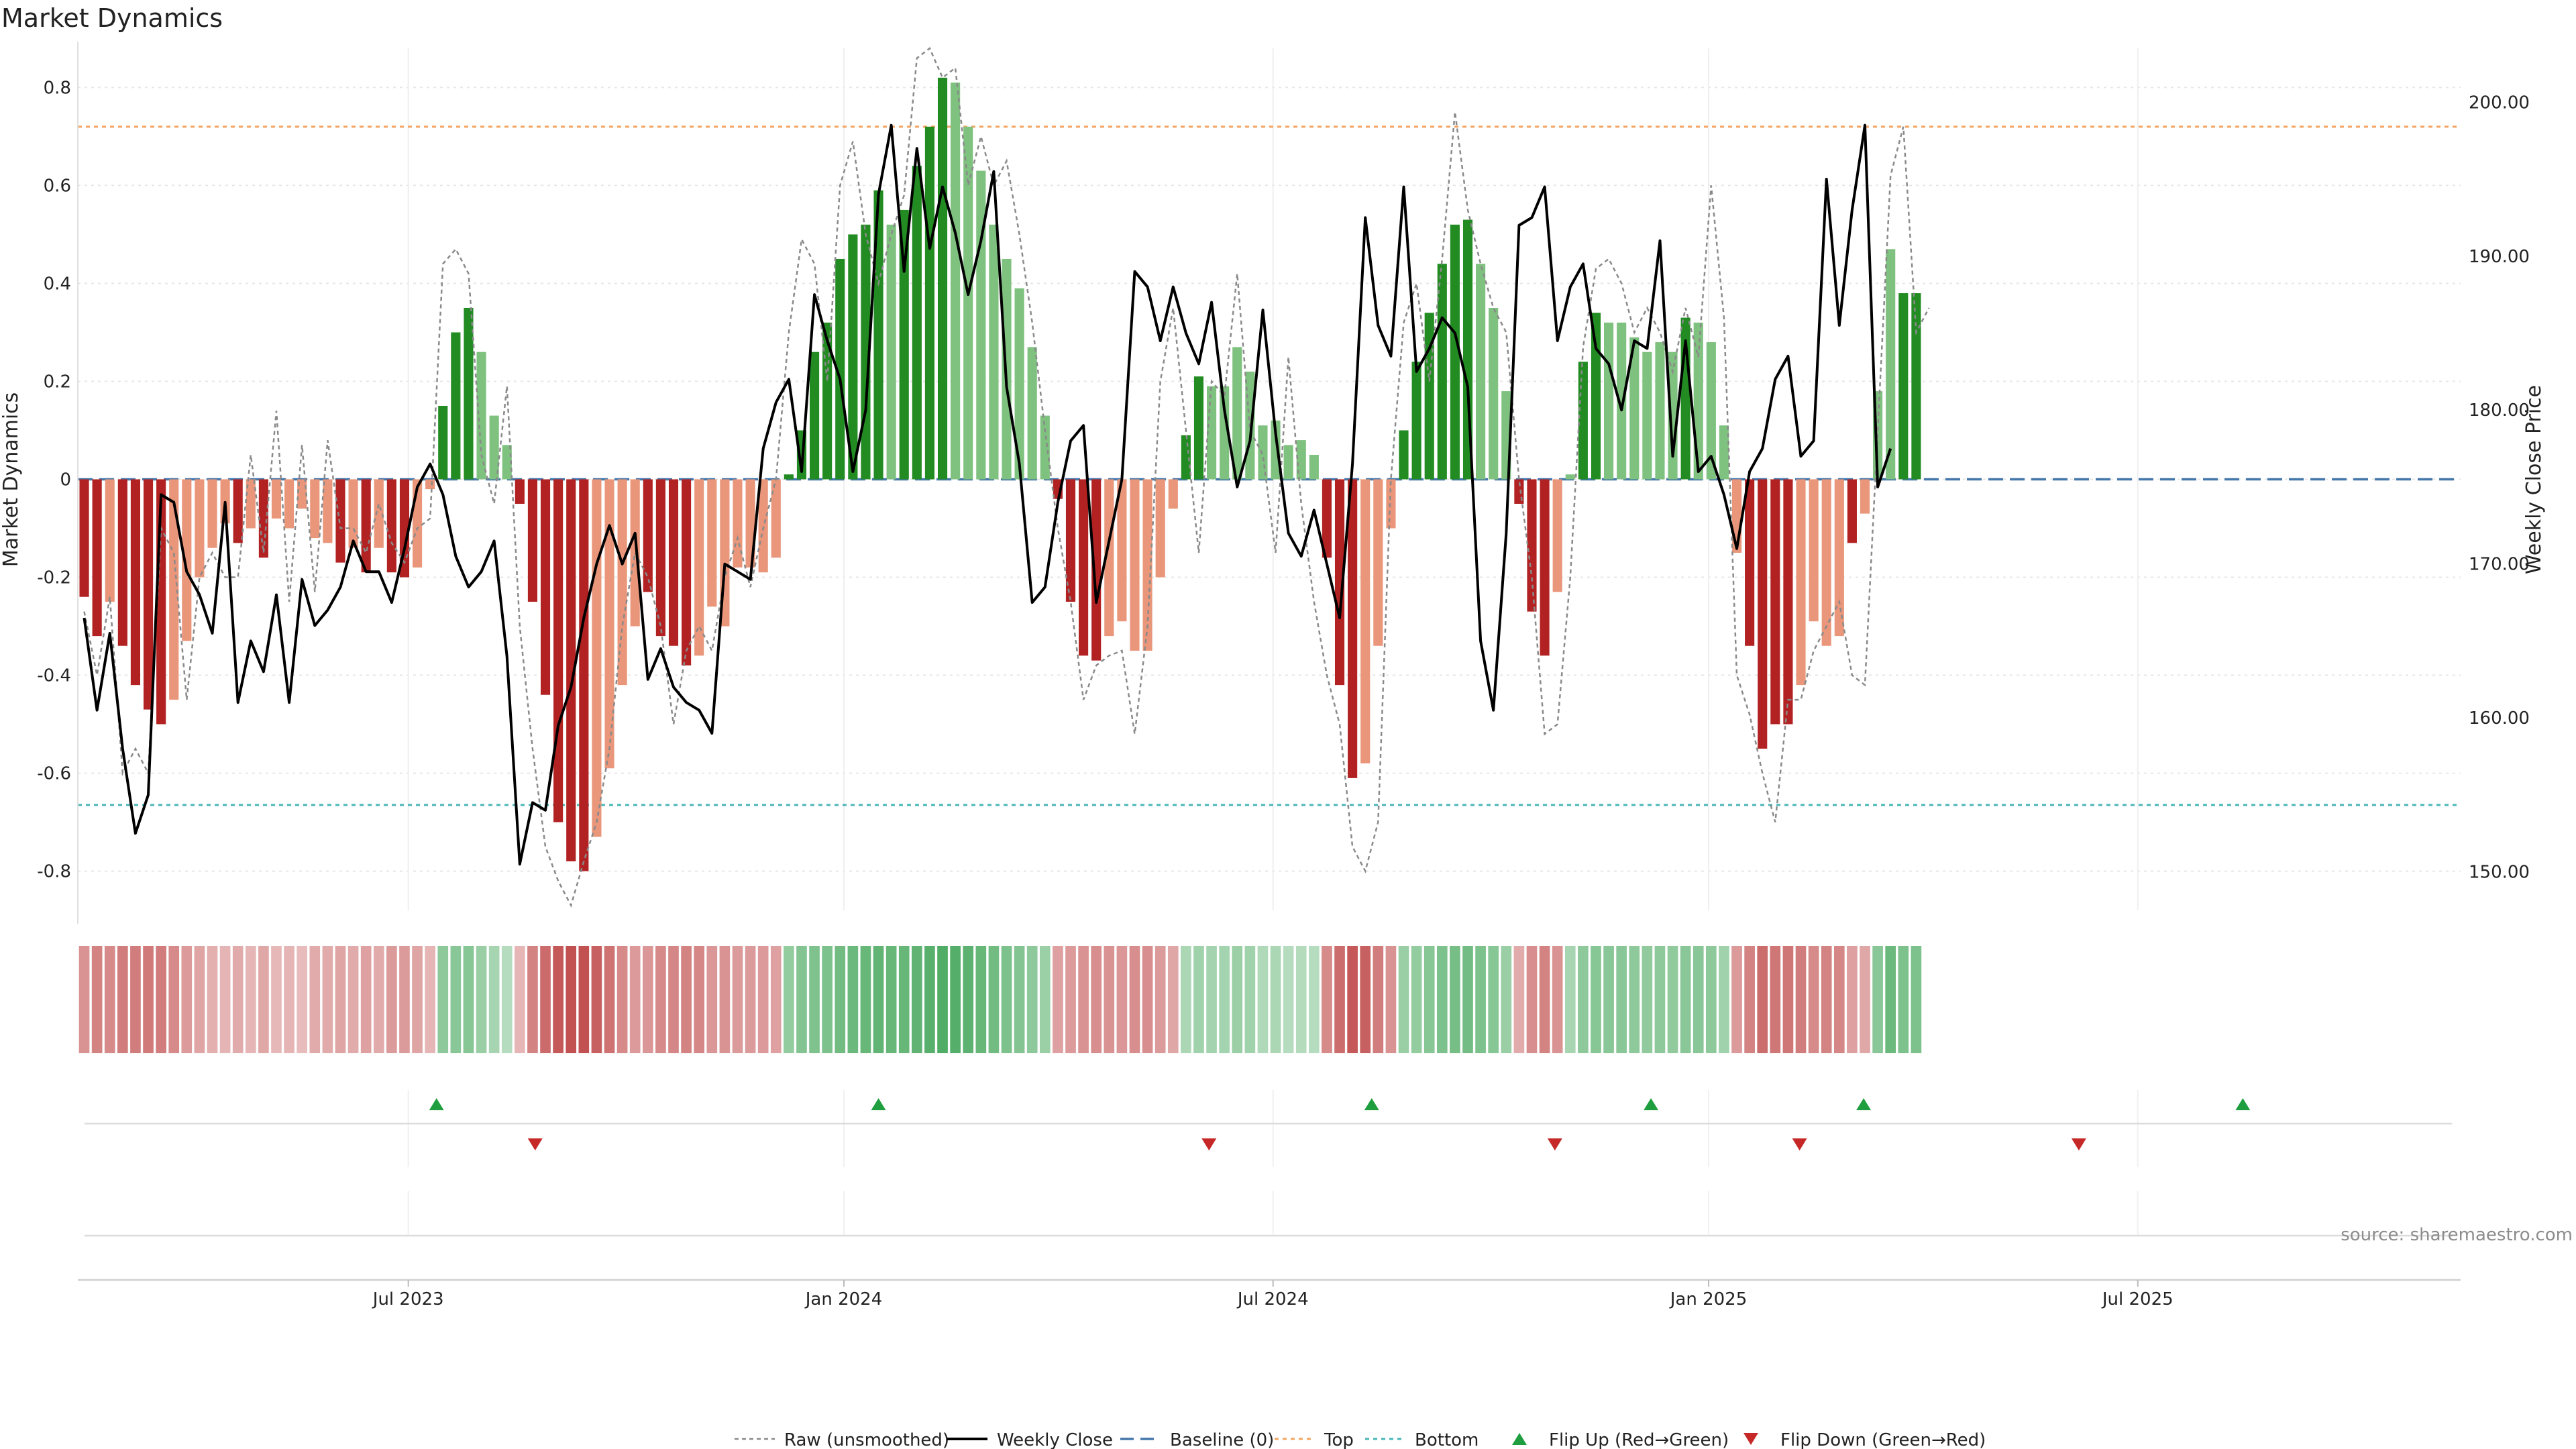 The height and width of the screenshot is (1449, 2576). What do you see at coordinates (1272, 1299) in the screenshot?
I see `x-tick-label: Jul 2024` at bounding box center [1272, 1299].